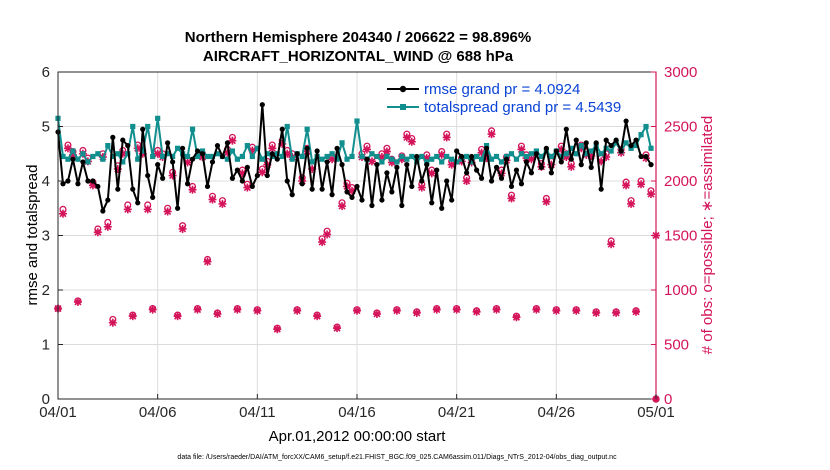 This screenshot has width=830, height=470. I want to click on chart-title-line2: AIRCRAFT_HORIZONTAL_WIND @ 688 hPa, so click(358, 56).